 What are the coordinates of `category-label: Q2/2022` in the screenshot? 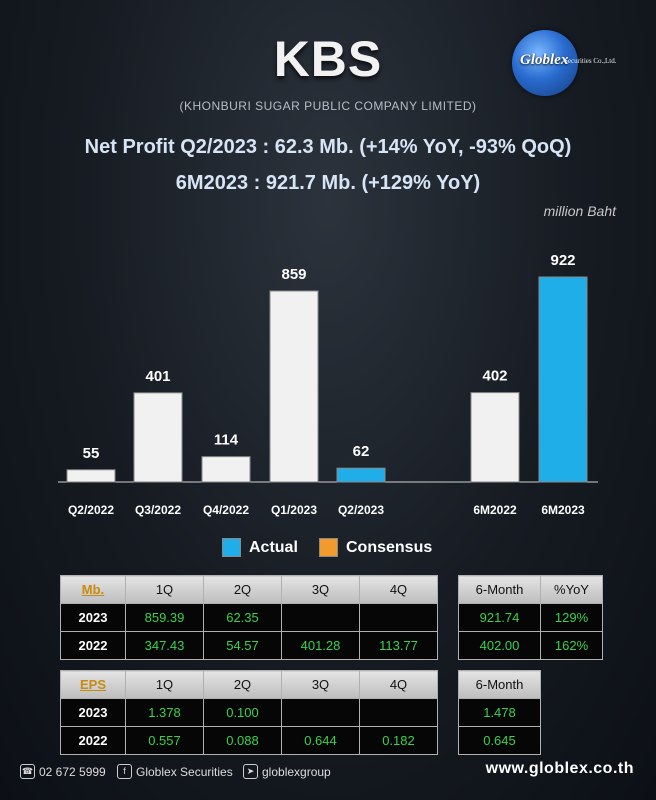 It's located at (91, 510).